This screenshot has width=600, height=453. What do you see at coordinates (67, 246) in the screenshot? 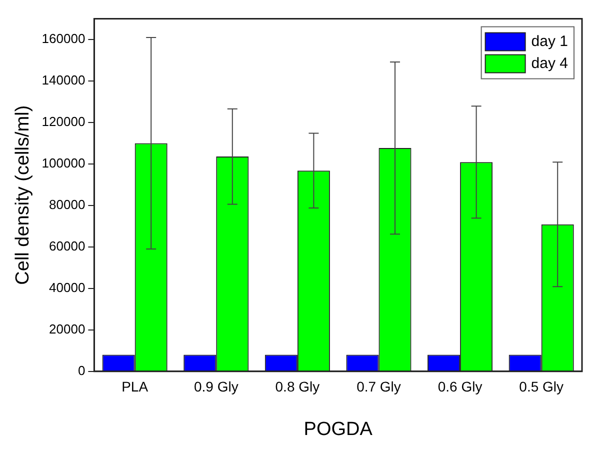
I see `y-tick-label: 60000` at bounding box center [67, 246].